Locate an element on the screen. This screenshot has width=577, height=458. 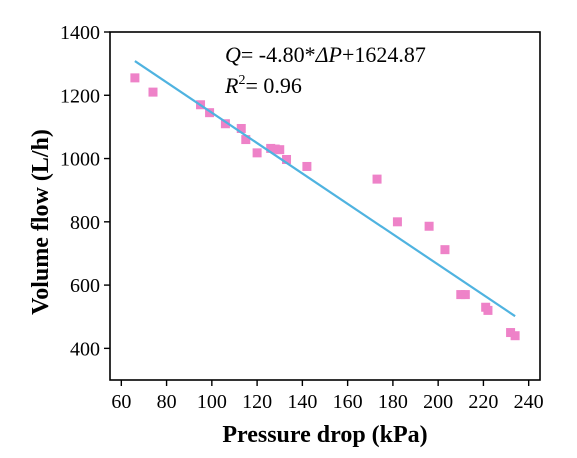
x-tick-label: 60 is located at coordinates (121, 402).